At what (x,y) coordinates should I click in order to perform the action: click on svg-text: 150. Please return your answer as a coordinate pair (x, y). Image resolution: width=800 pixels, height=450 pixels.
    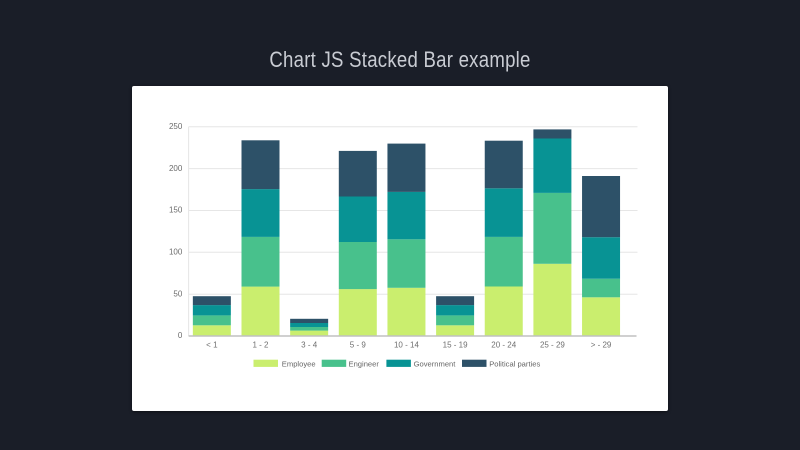
    Looking at the image, I should click on (176, 210).